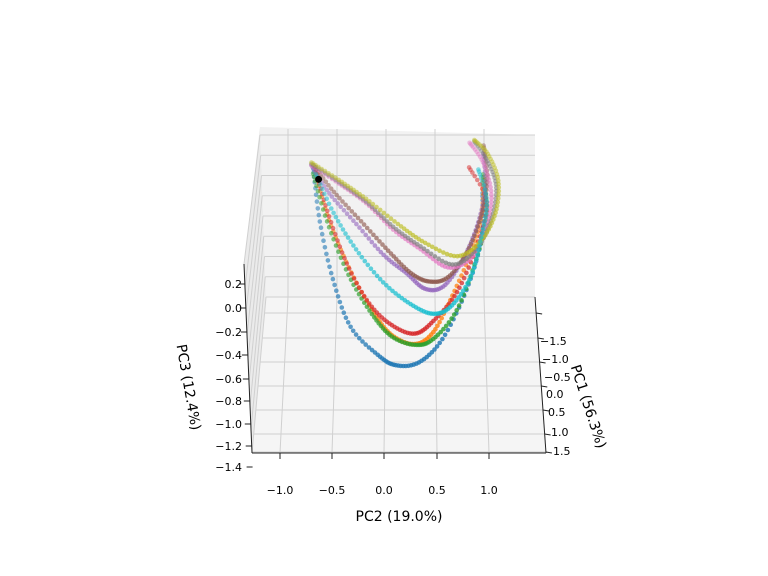  I want to click on grid-line-left-z, so click(254, 265).